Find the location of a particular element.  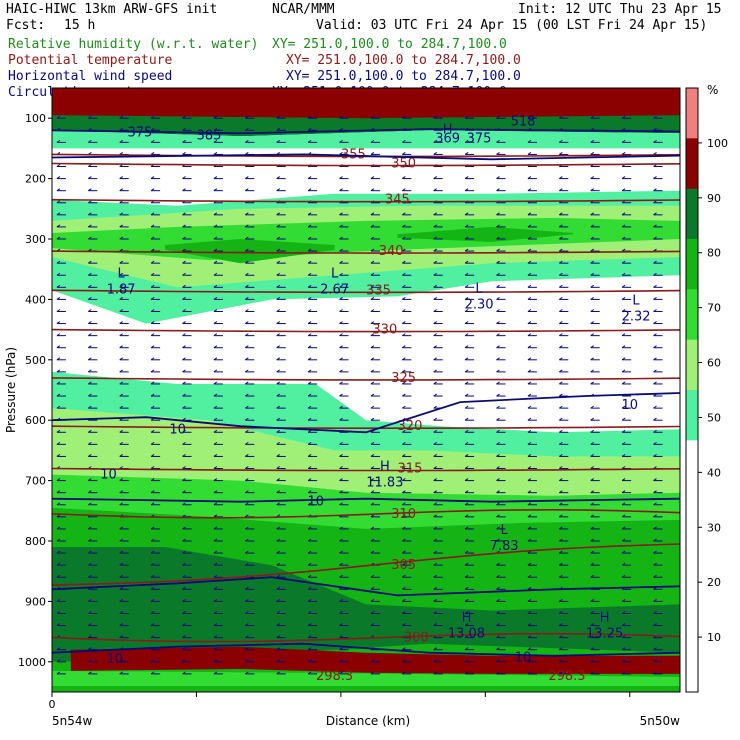

rh-band is located at coordinates (366, 139).